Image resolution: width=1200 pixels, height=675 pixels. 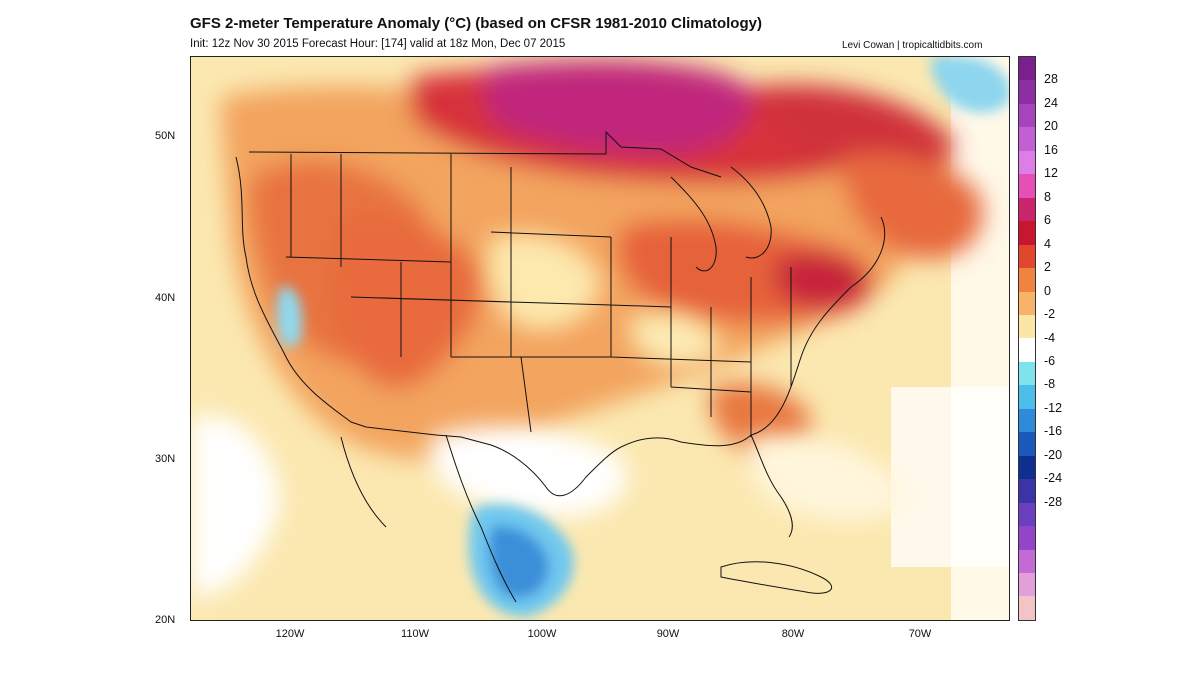 What do you see at coordinates (1047, 267) in the screenshot?
I see `colorbar-tick-label: 2` at bounding box center [1047, 267].